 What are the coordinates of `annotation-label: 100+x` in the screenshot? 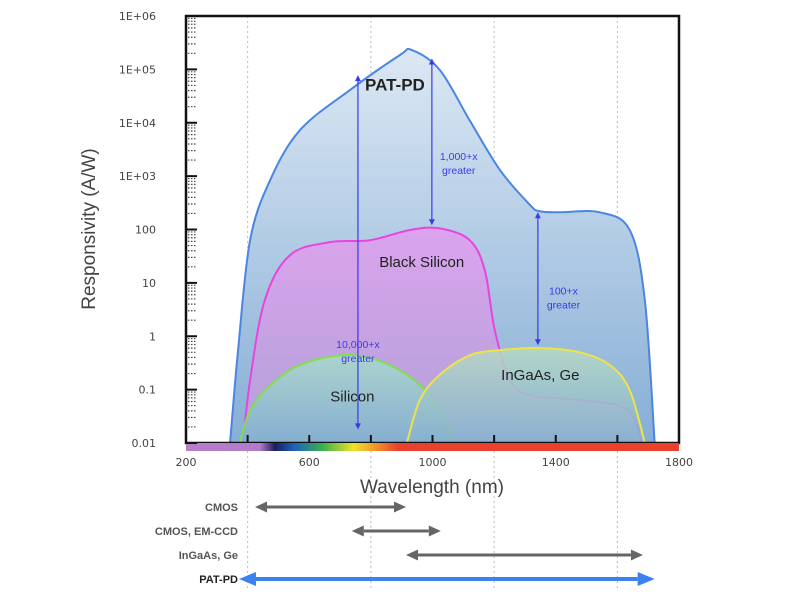 It's located at (564, 292).